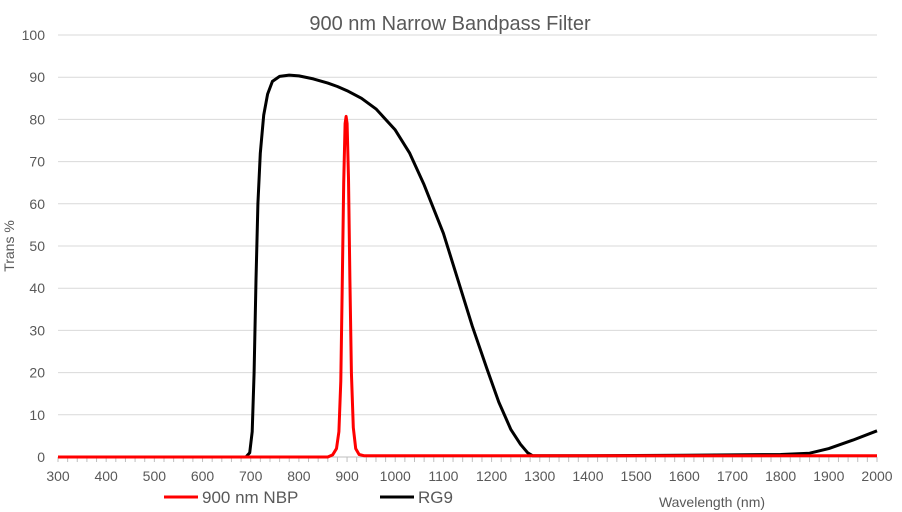  What do you see at coordinates (37, 162) in the screenshot?
I see `y-tick-label: 70` at bounding box center [37, 162].